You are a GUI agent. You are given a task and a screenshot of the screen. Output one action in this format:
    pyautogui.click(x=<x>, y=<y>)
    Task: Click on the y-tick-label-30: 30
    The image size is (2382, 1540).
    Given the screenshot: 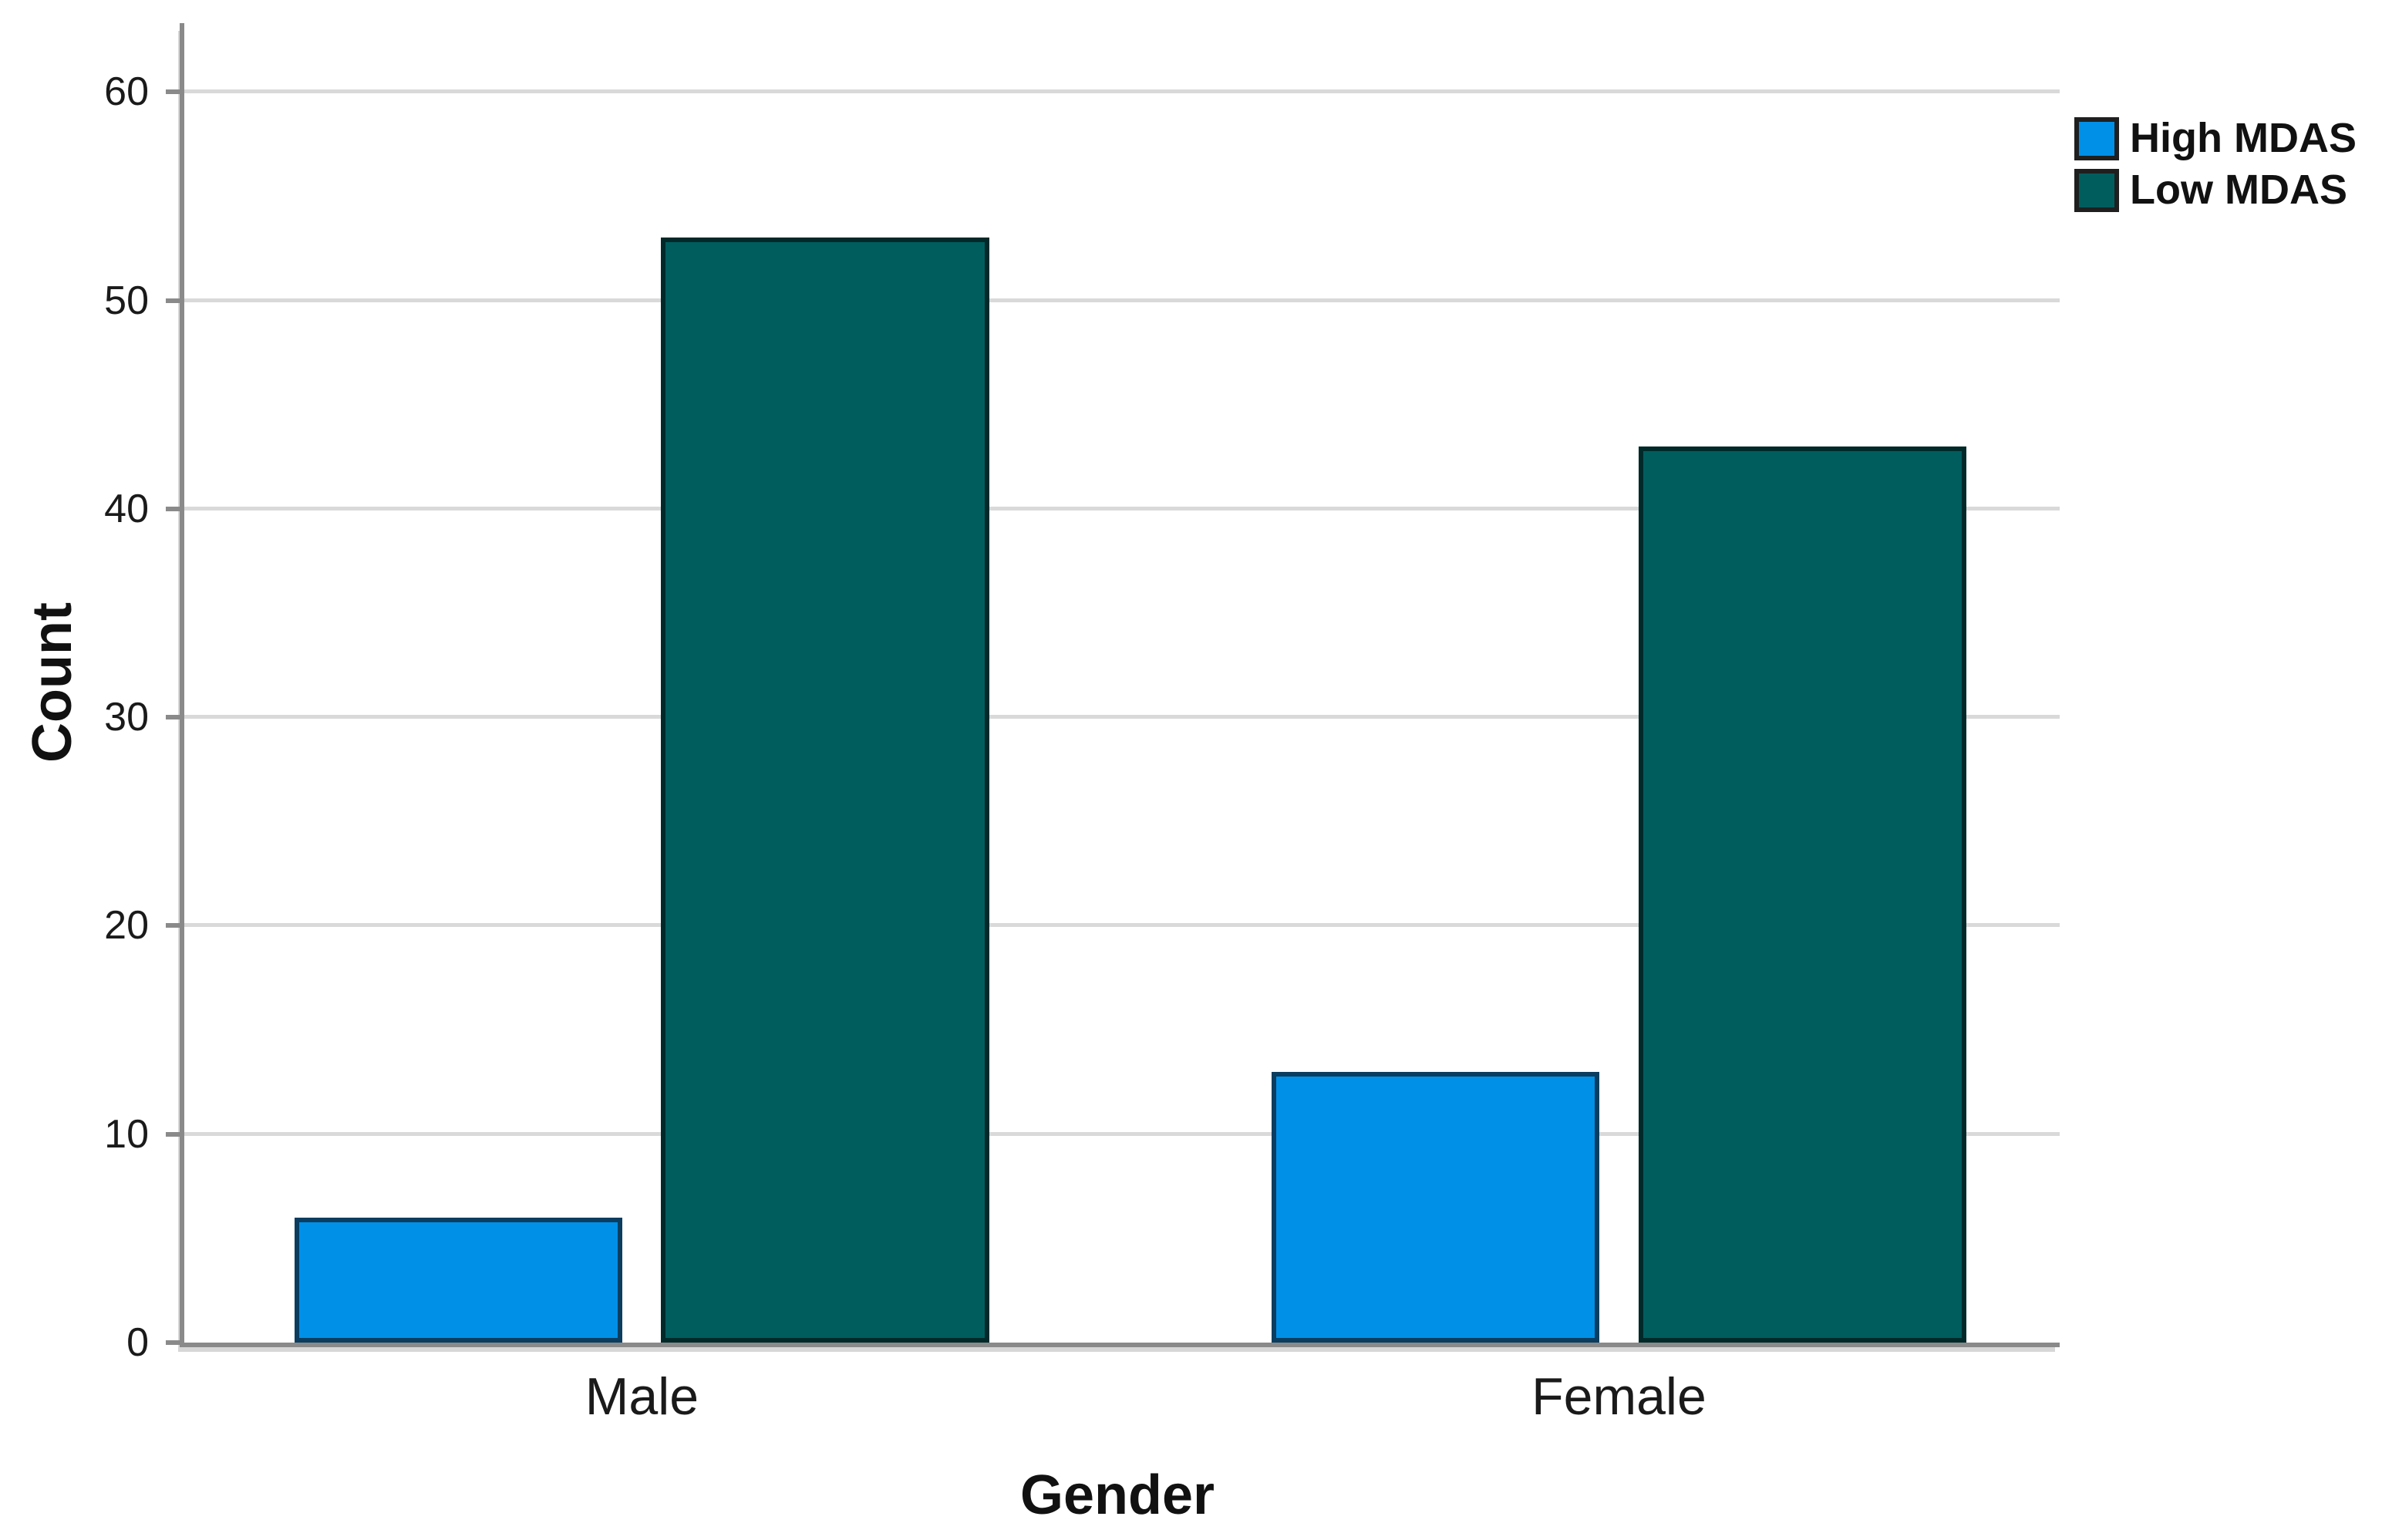 What is the action you would take?
    pyautogui.click(x=127, y=717)
    